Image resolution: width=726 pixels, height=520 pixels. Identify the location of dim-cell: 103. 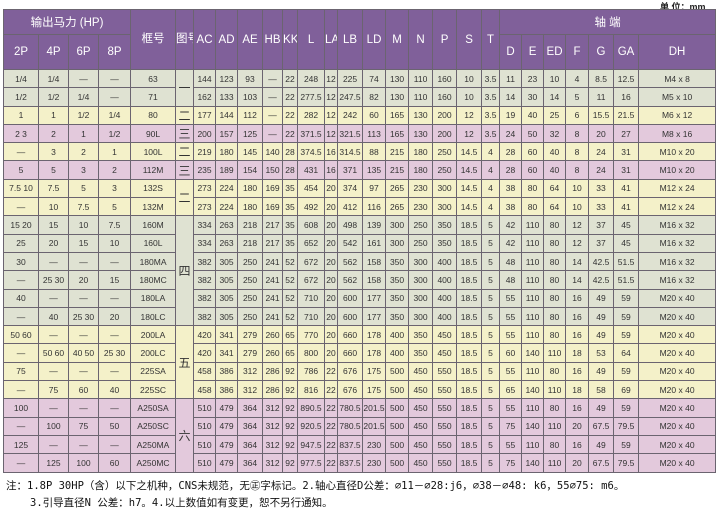
(250, 97).